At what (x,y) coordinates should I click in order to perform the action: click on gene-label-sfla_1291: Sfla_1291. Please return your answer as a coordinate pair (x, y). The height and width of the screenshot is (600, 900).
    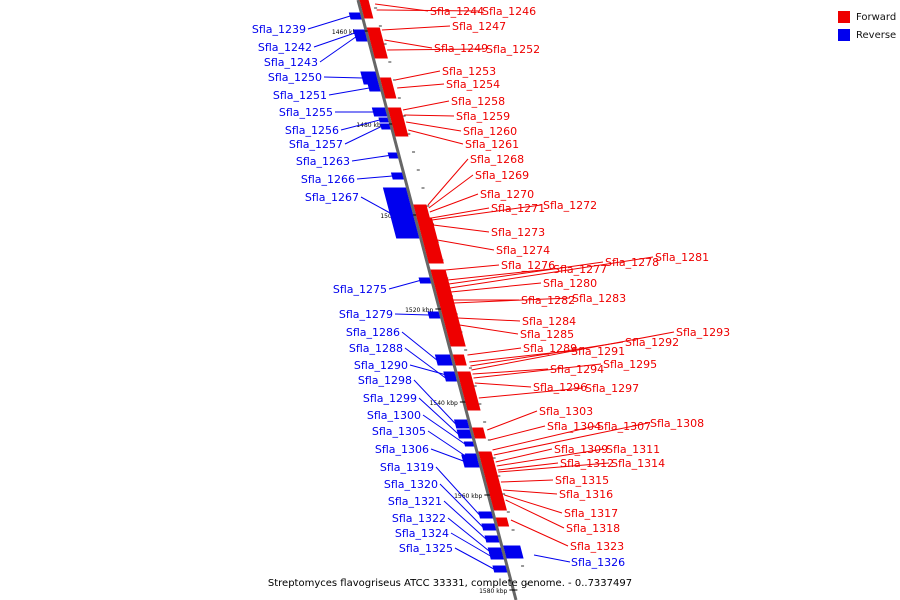
    Looking at the image, I should click on (598, 351).